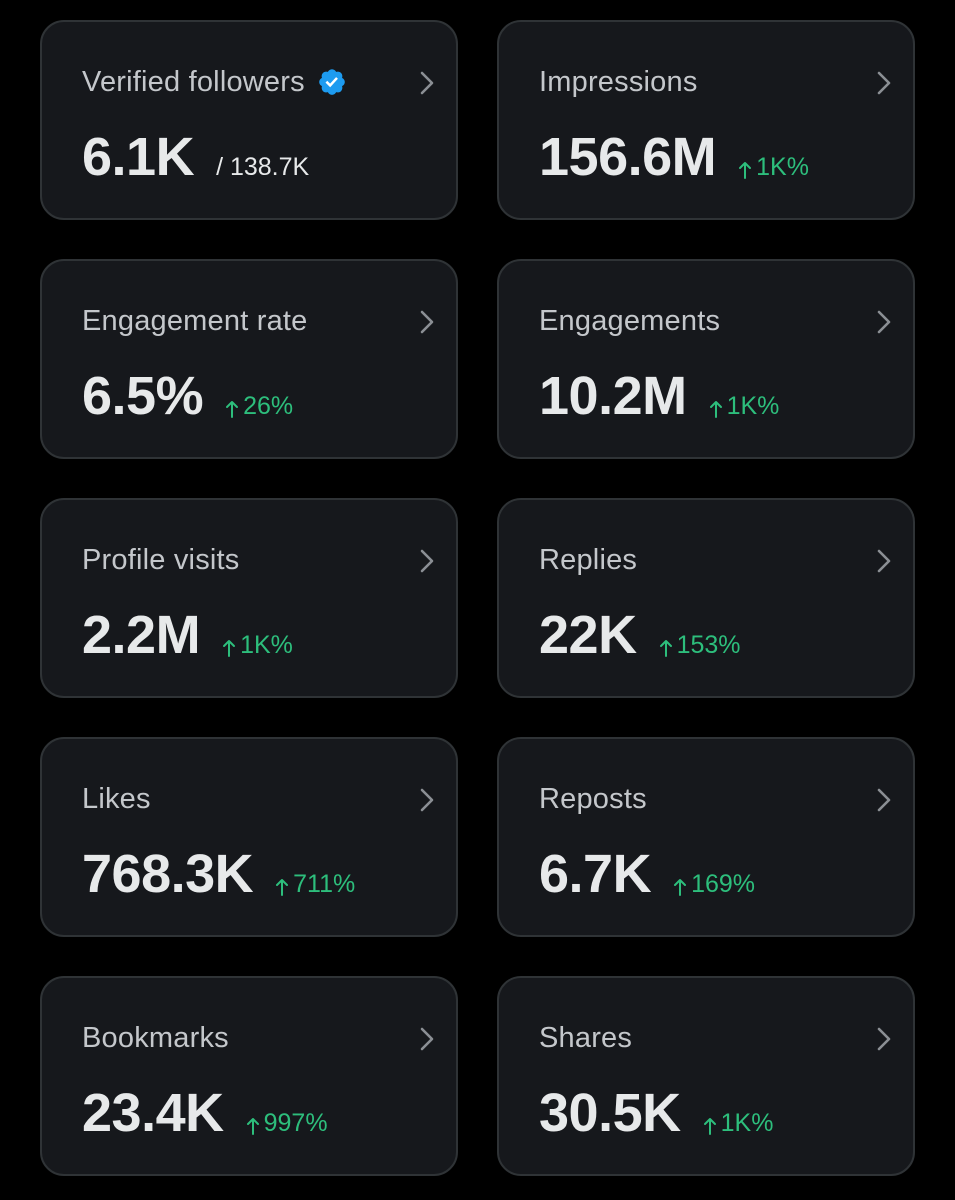 Image resolution: width=955 pixels, height=1200 pixels. I want to click on metric-label-row: Profile visits, so click(161, 560).